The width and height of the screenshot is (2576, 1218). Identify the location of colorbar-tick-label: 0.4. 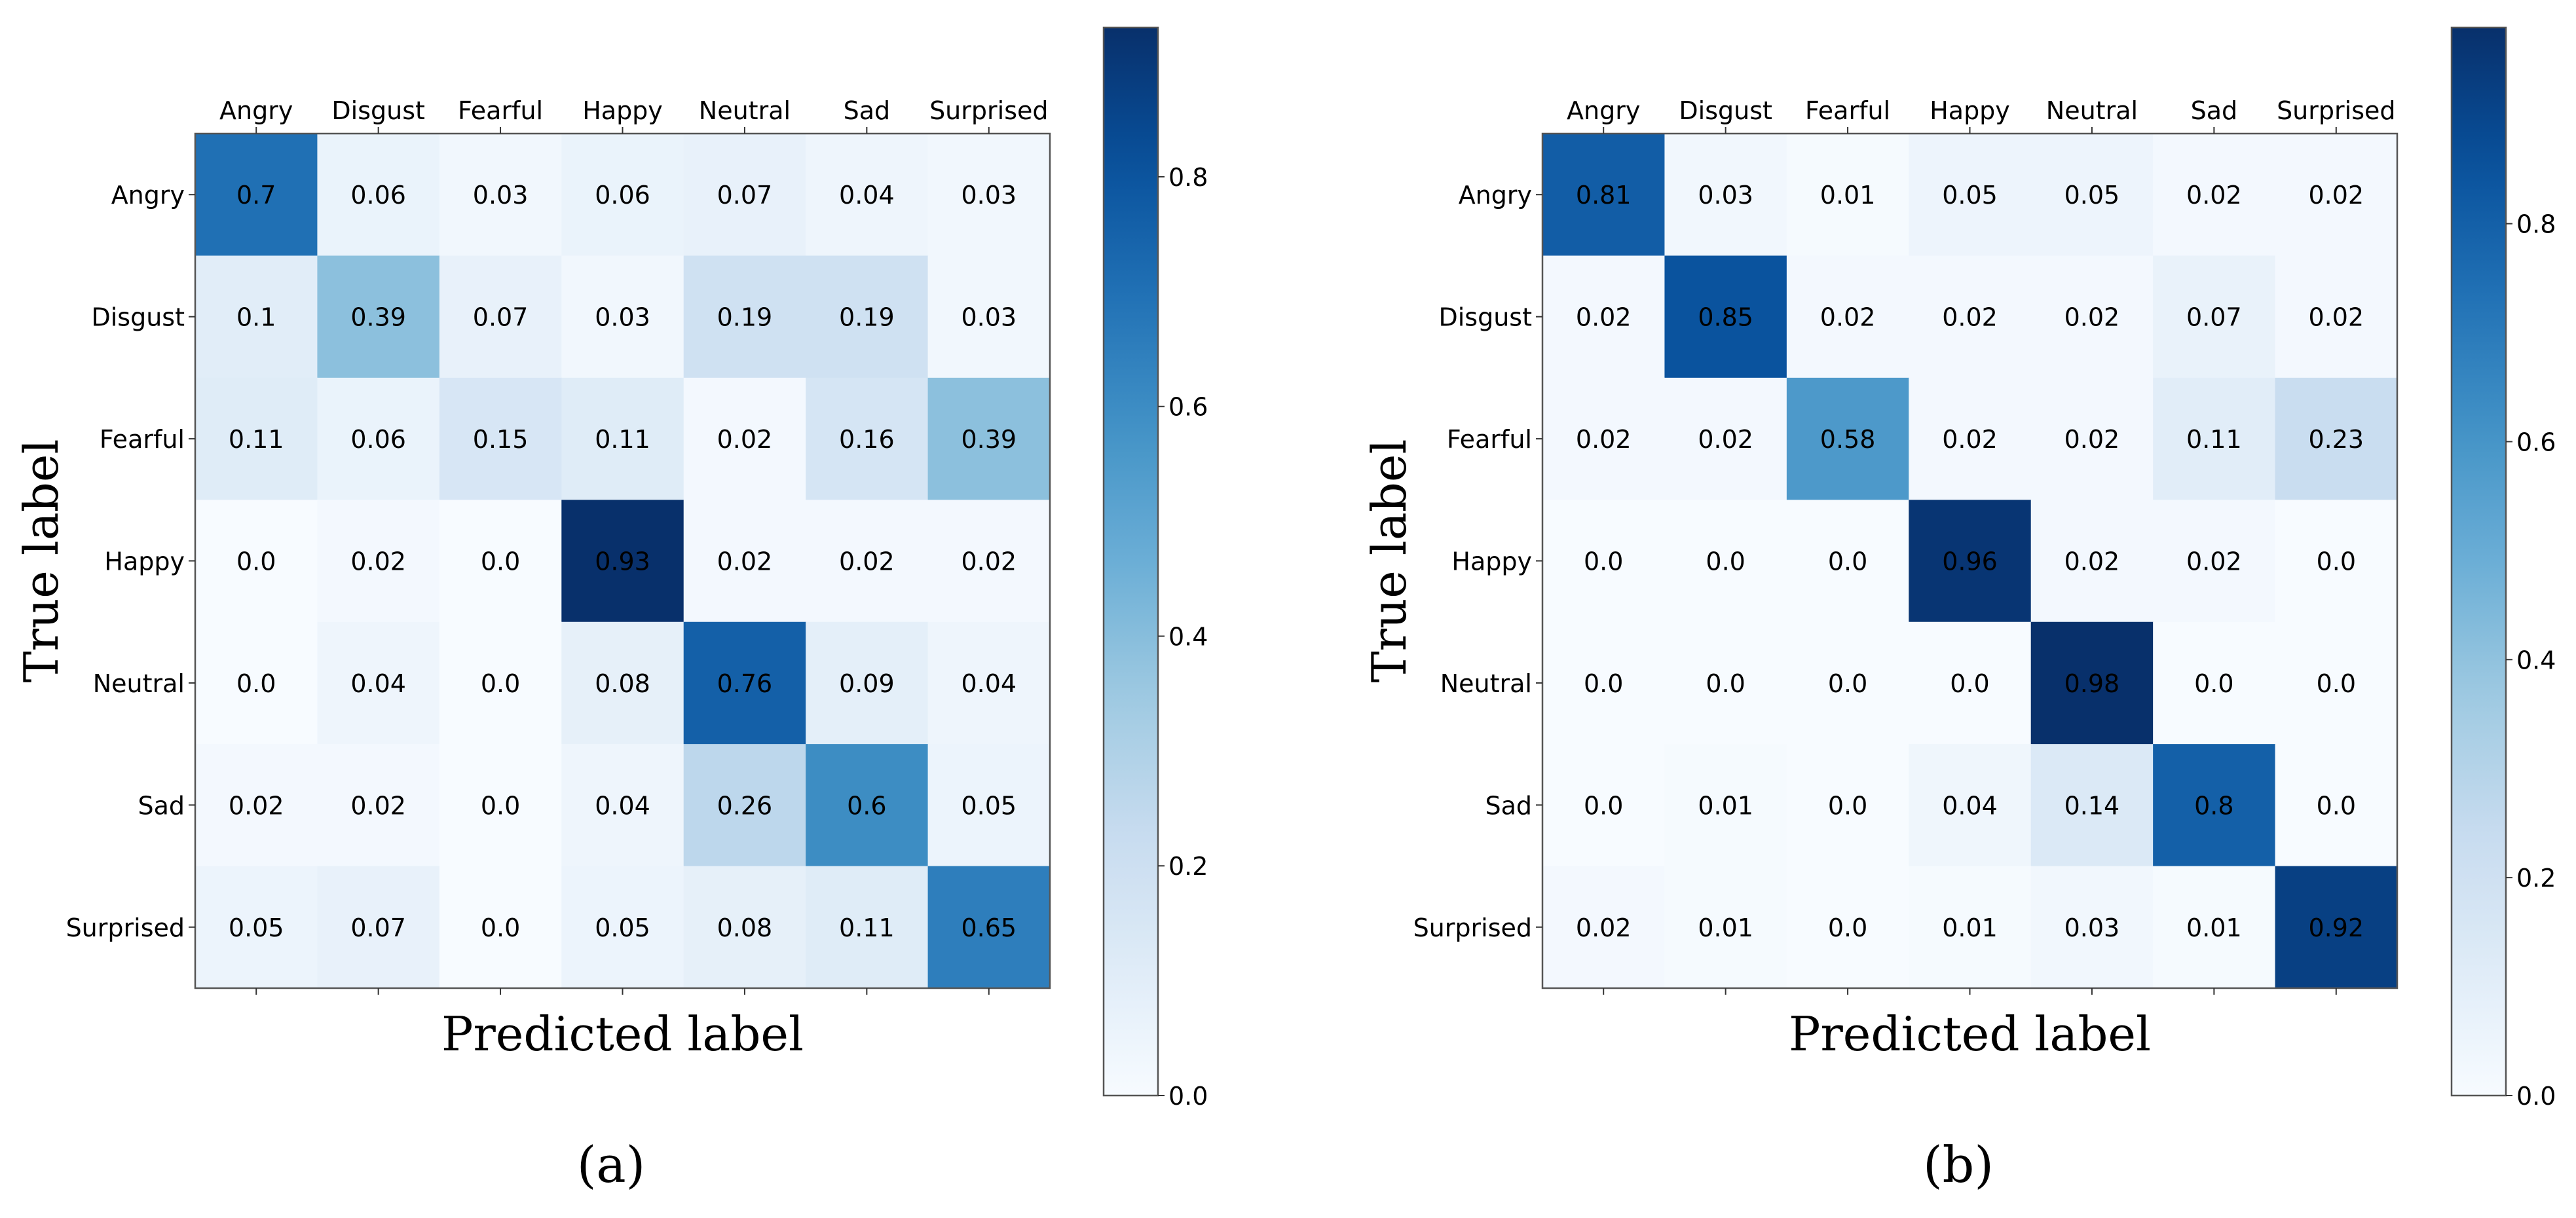
(1188, 636).